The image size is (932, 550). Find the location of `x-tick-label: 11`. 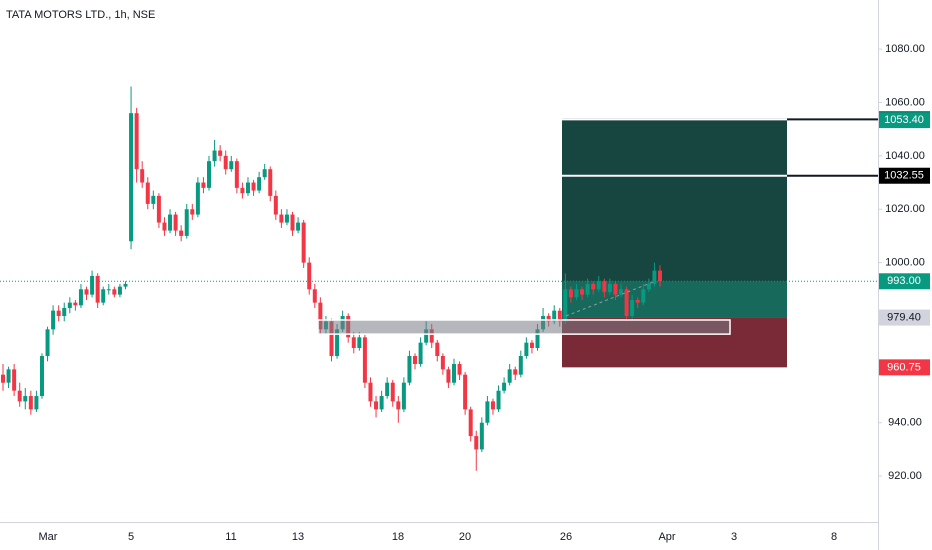

x-tick-label: 11 is located at coordinates (230, 537).